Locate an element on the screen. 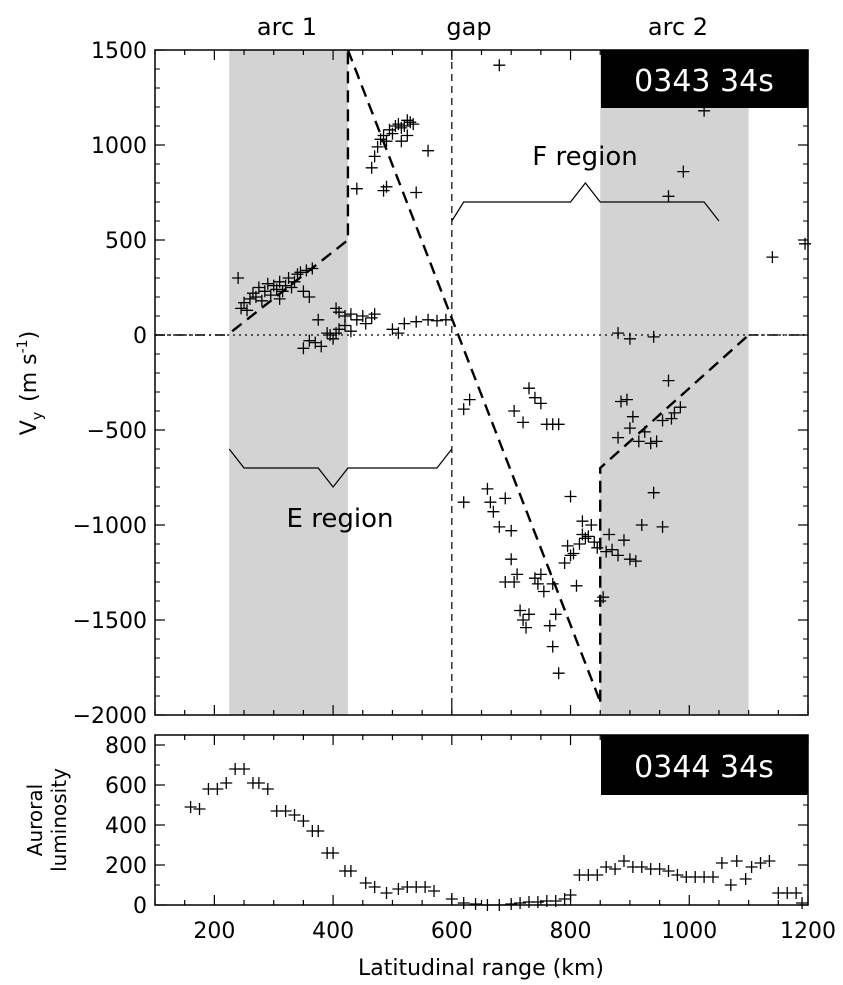 This screenshot has height=985, width=843. bottom-x-tick-label: 1000 is located at coordinates (689, 931).